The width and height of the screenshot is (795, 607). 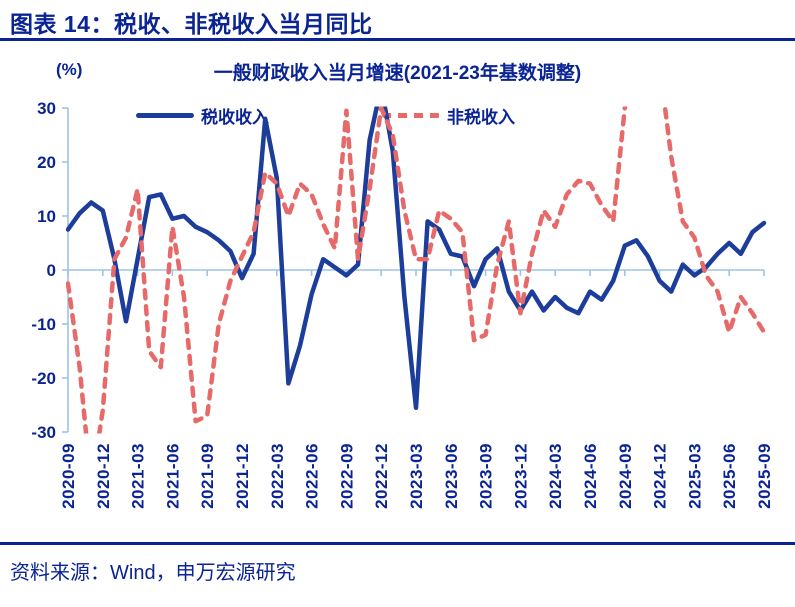 What do you see at coordinates (625, 476) in the screenshot?
I see `x-tick-label: 2024-09` at bounding box center [625, 476].